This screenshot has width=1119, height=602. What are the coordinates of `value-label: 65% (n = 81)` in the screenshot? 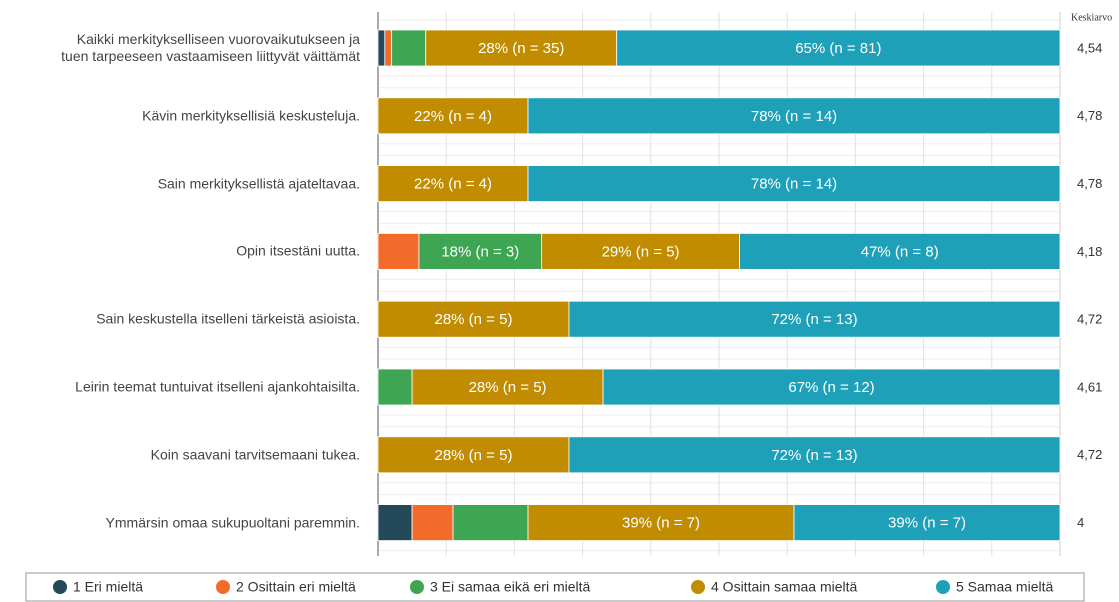 It's located at (838, 48).